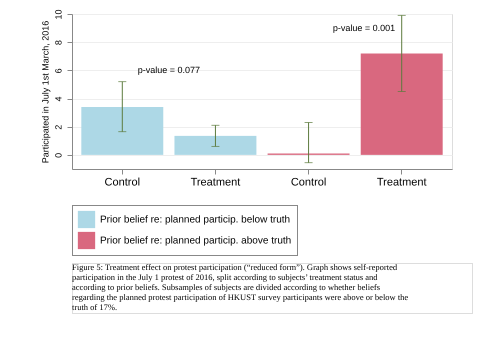  I want to click on annotation: p-value = 0.077, so click(169, 69).